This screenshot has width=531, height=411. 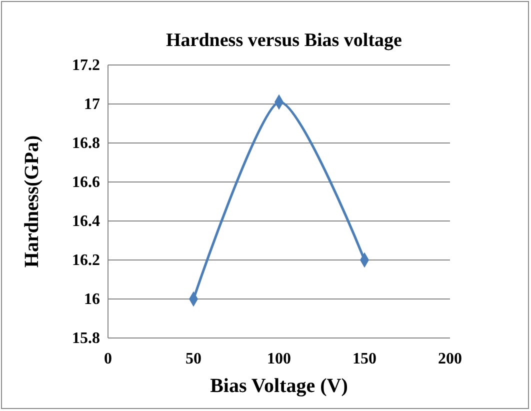 What do you see at coordinates (86, 65) in the screenshot?
I see `y-tick-label: 17.2` at bounding box center [86, 65].